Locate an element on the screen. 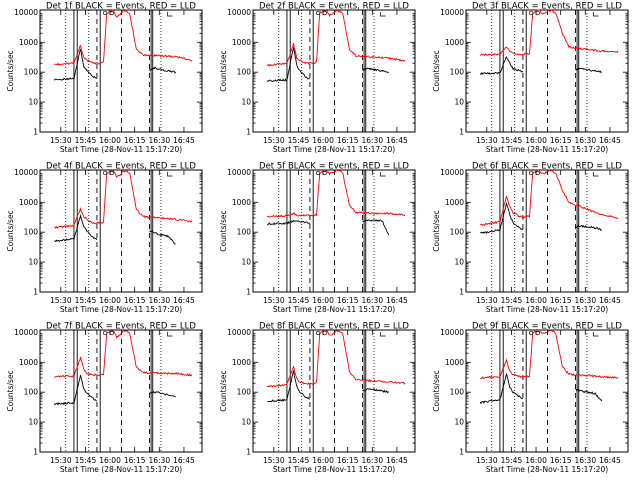  x-tick-label: 16:15 is located at coordinates (348, 460).